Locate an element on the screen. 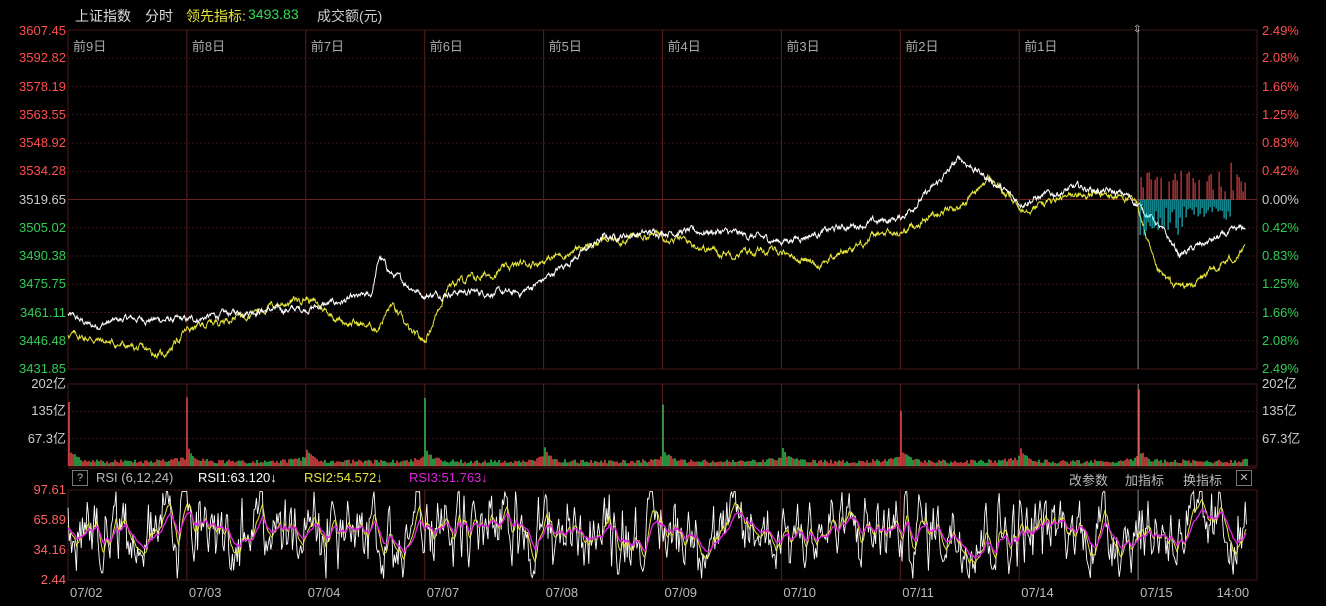  time-axis-label: 07/15 is located at coordinates (1156, 592).